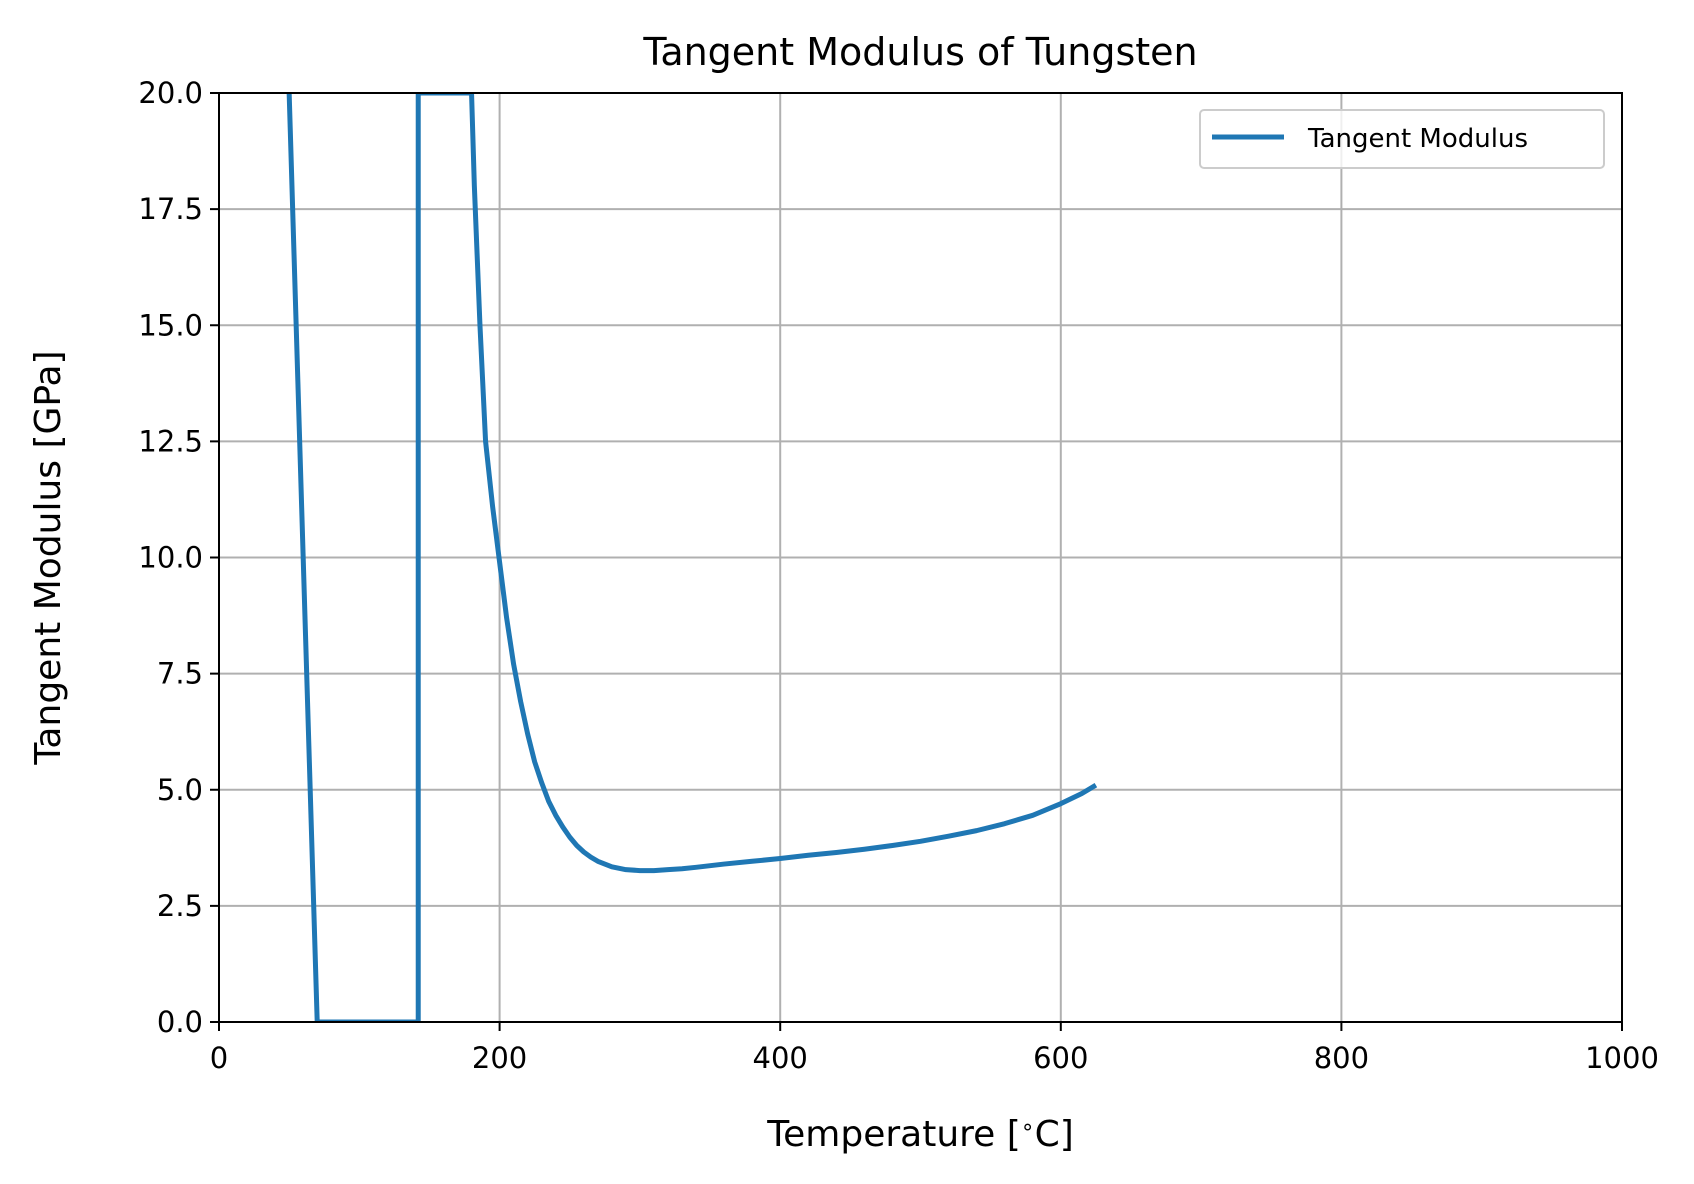  I want to click on x-axis-label-degree: ∘, so click(1028, 1127).